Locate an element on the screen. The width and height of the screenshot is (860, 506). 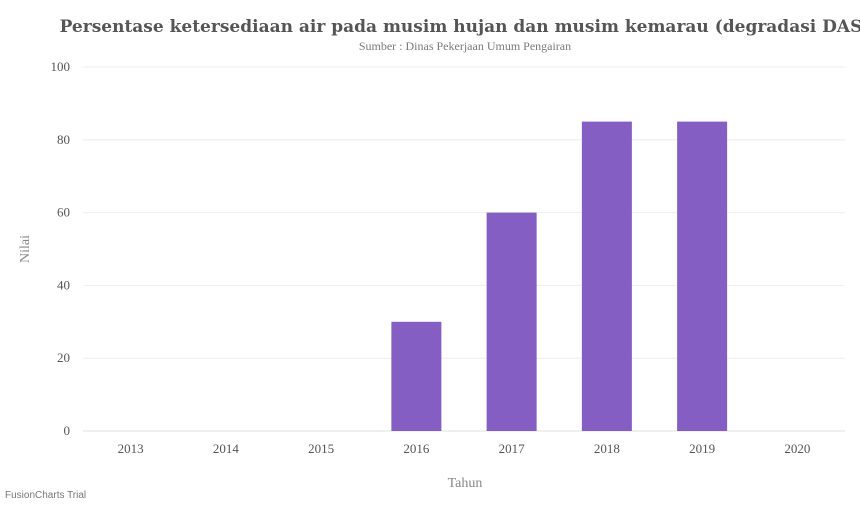
bar-2017 is located at coordinates (511, 321).